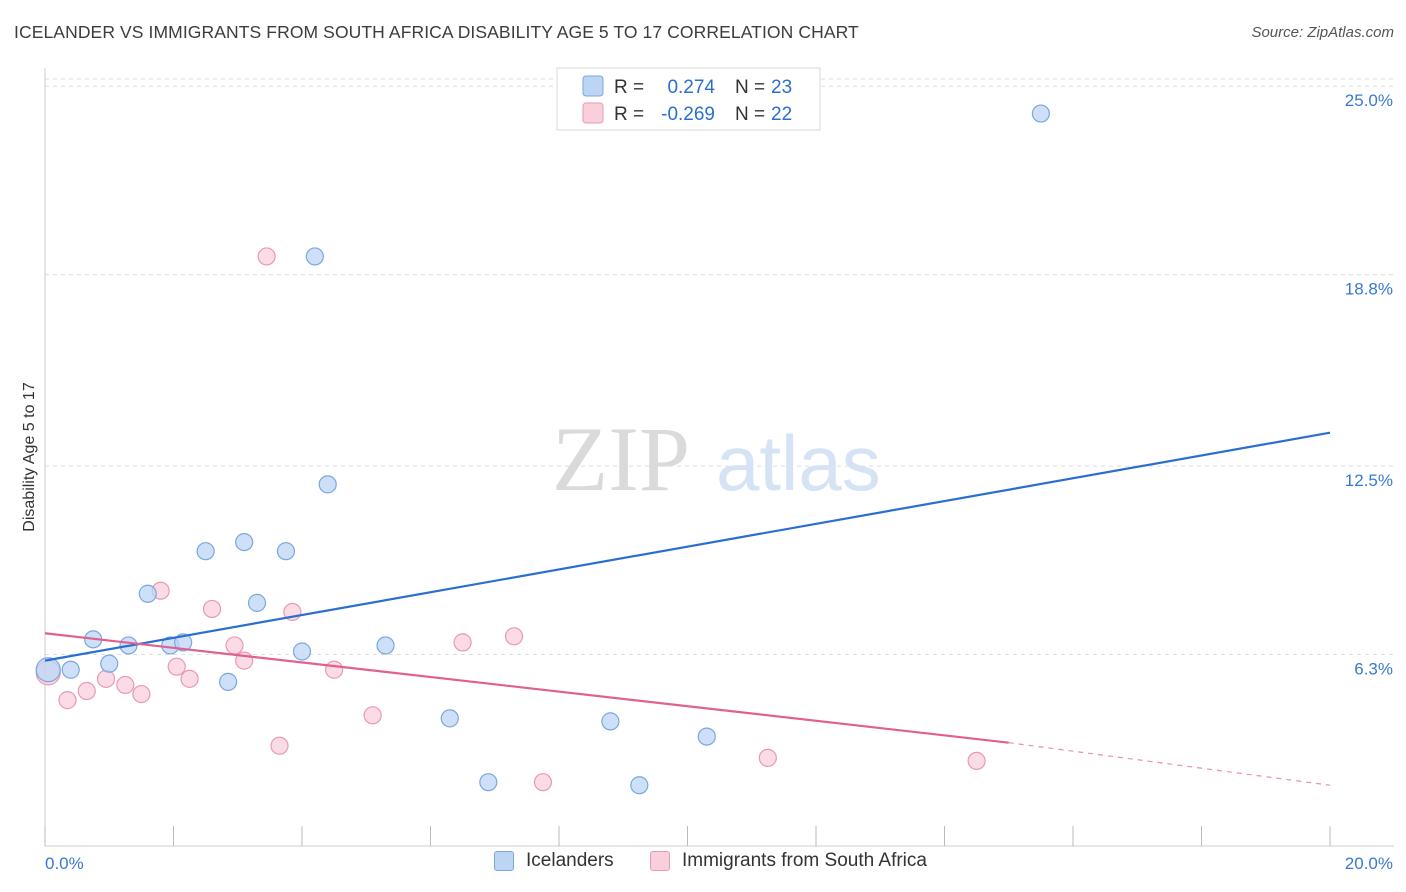 The image size is (1406, 892). I want to click on watermark: ZIP atlas, so click(716, 459).